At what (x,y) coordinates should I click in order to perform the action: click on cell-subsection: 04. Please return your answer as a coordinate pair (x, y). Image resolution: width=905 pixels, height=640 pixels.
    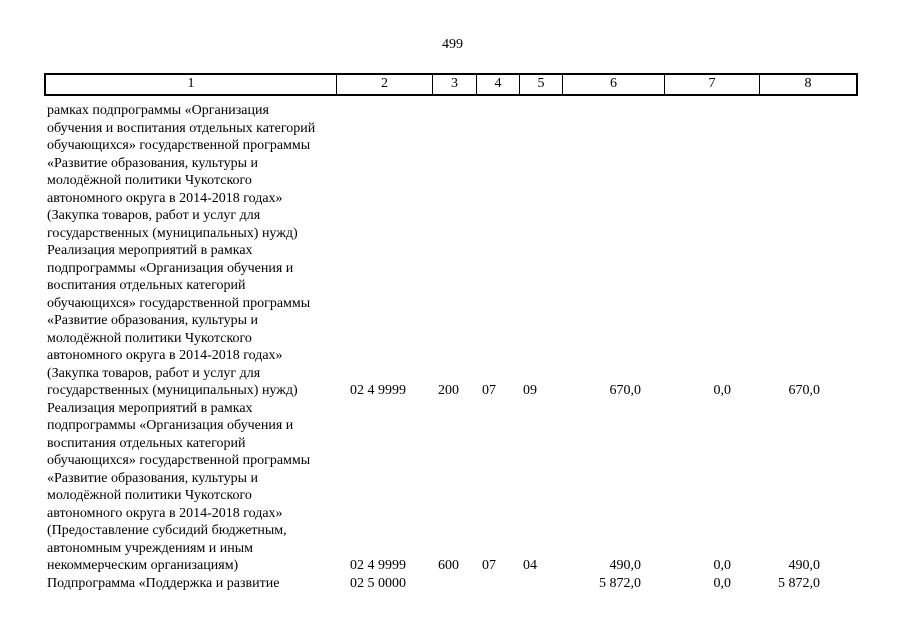
    Looking at the image, I should click on (530, 565).